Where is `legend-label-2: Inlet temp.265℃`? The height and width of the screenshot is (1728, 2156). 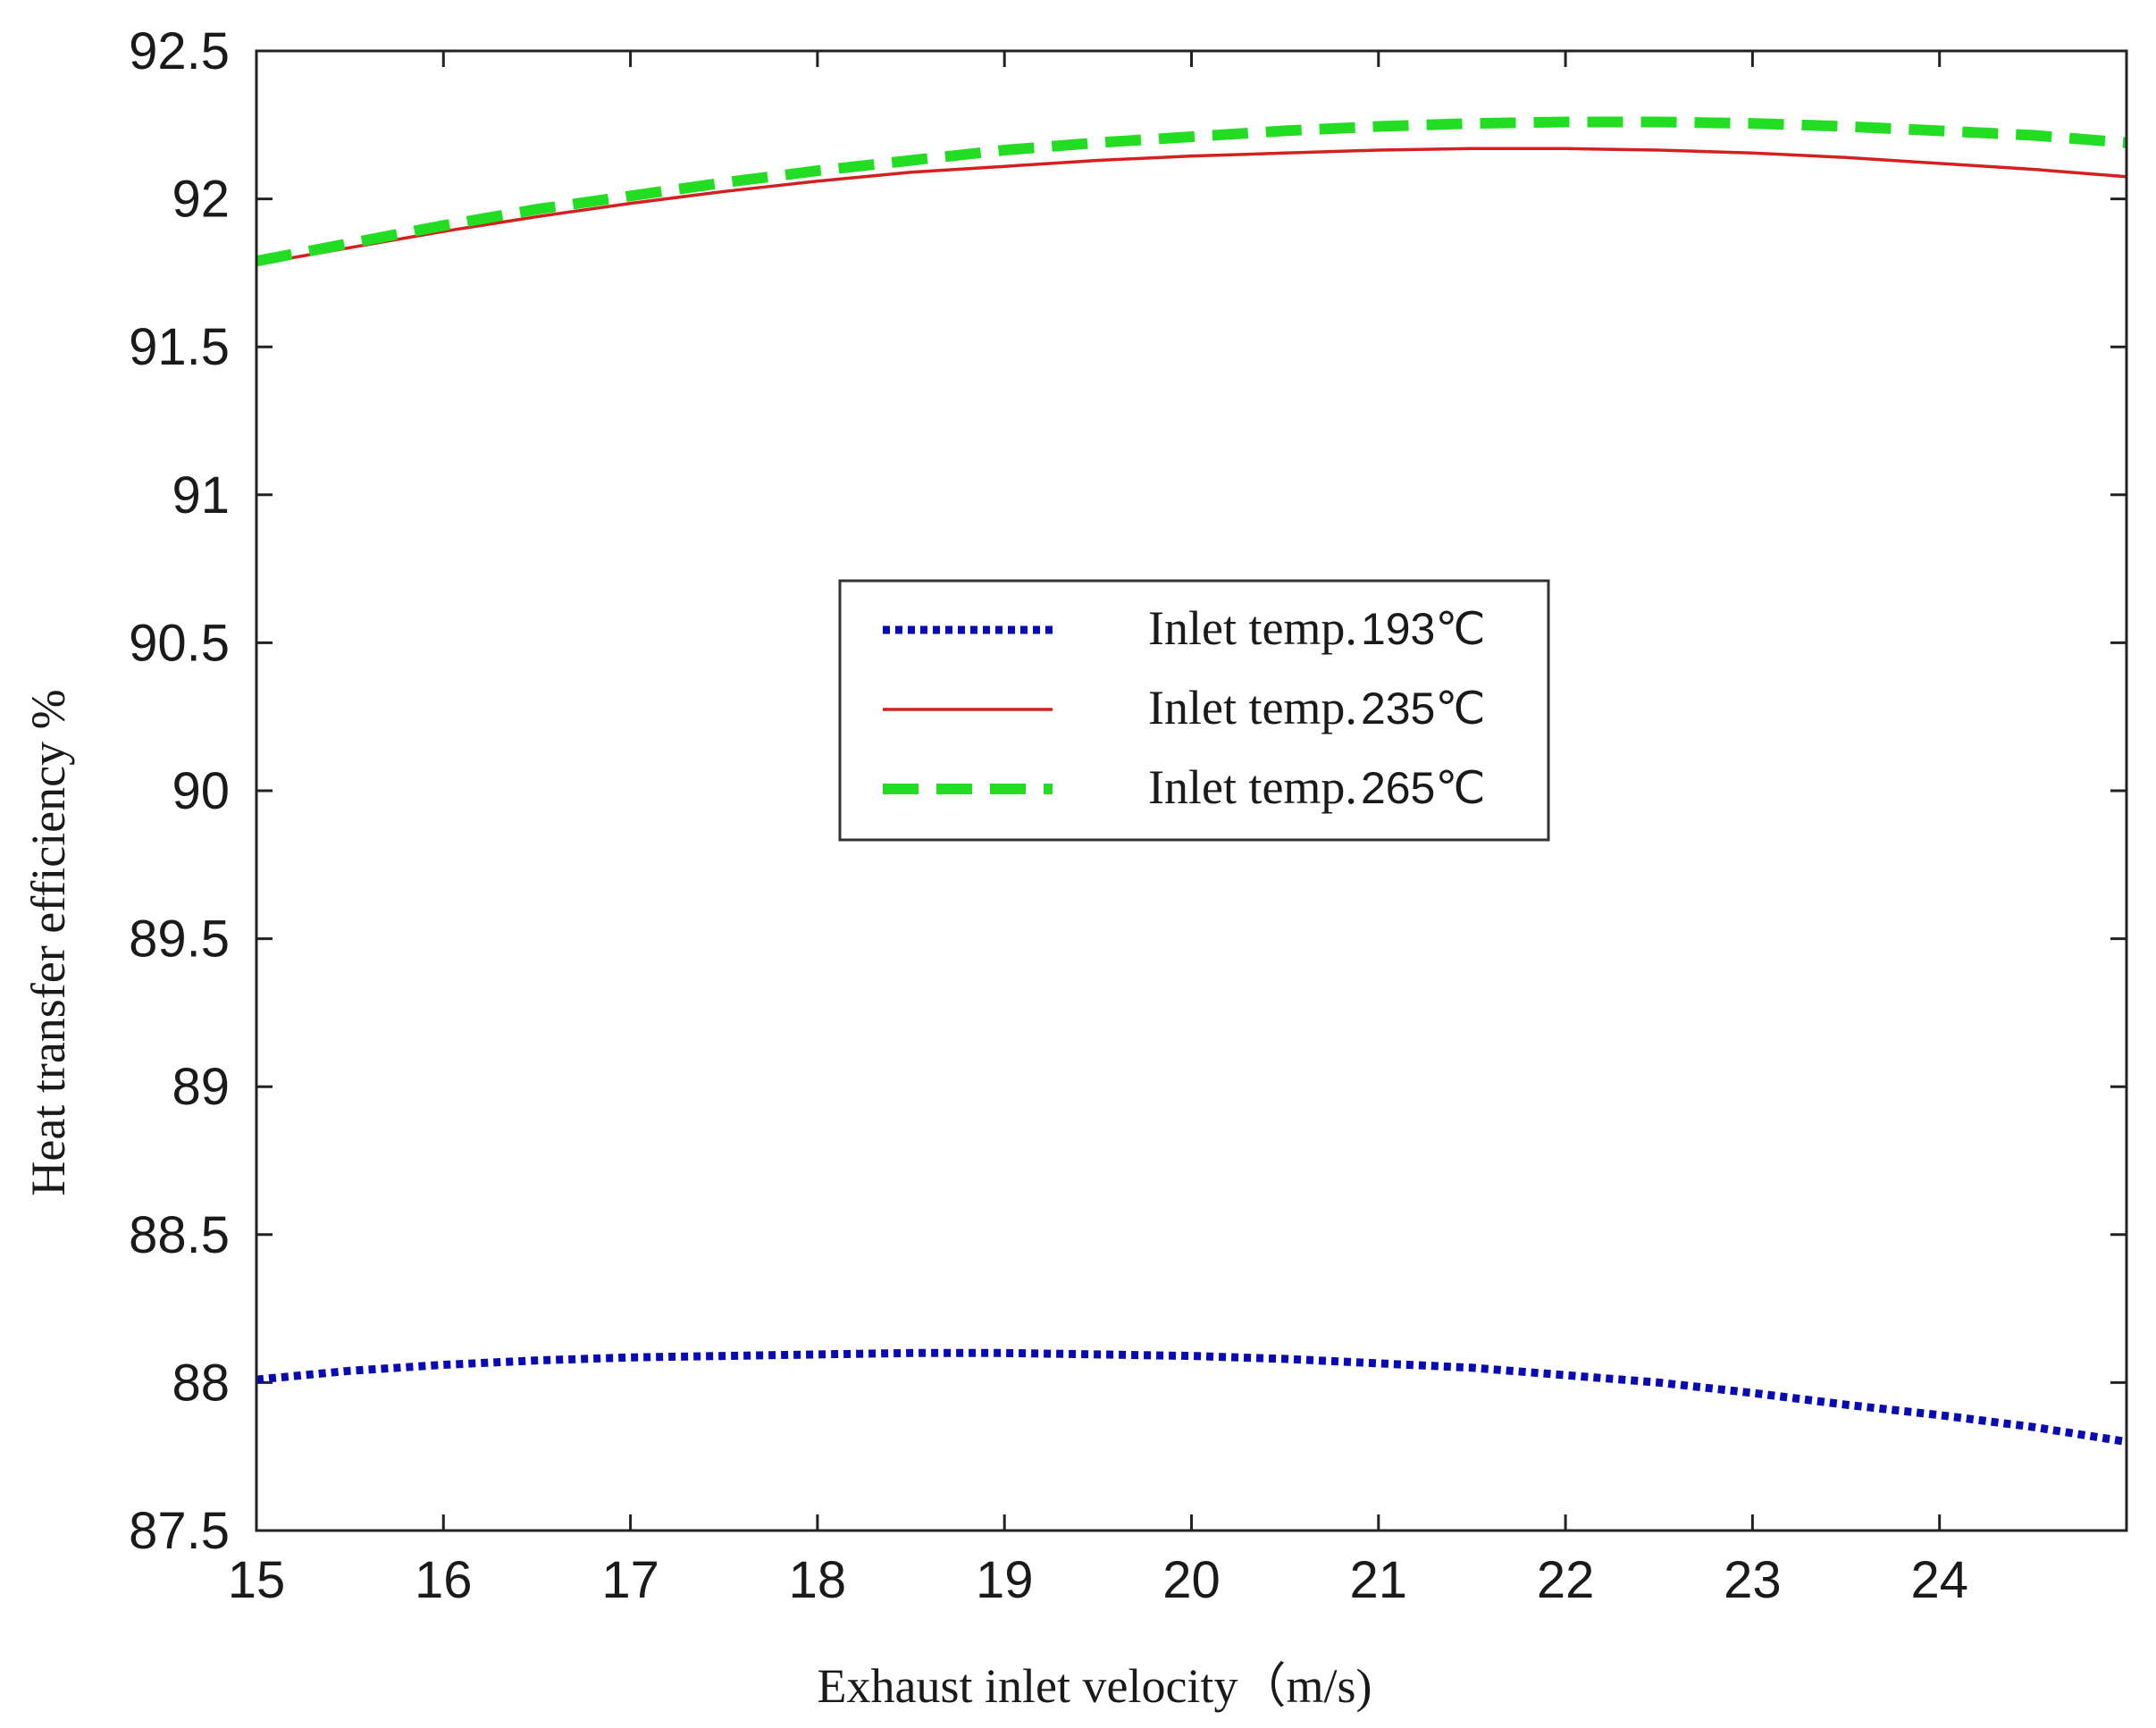
legend-label-2: Inlet temp.265℃ is located at coordinates (1317, 787).